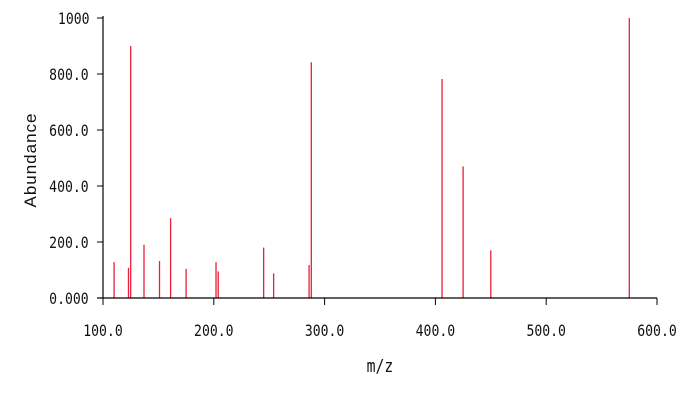 The image size is (680, 413). What do you see at coordinates (74, 19) in the screenshot?
I see `y-tick-label: 1000` at bounding box center [74, 19].